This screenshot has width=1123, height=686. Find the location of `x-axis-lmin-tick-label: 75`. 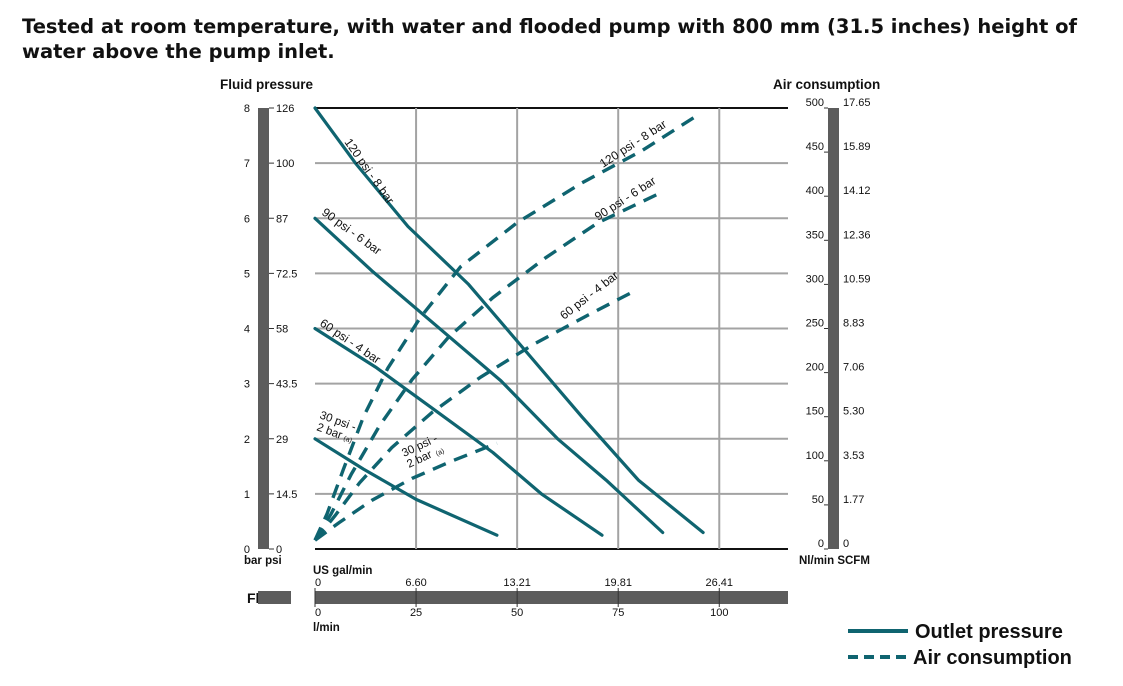

x-axis-lmin-tick-label: 75 is located at coordinates (618, 613).